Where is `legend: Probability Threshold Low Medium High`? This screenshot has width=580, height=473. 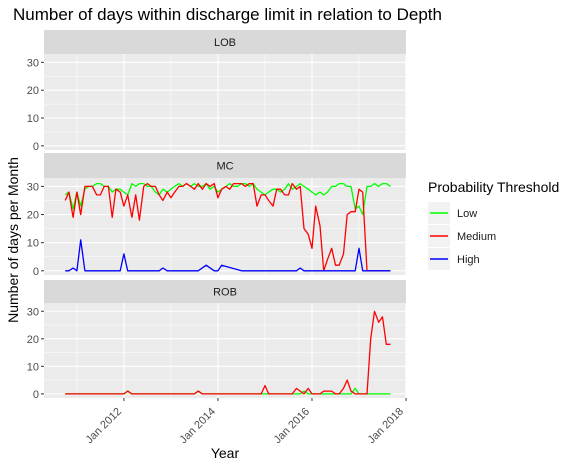
legend: Probability Threshold Low Medium High is located at coordinates (493, 224).